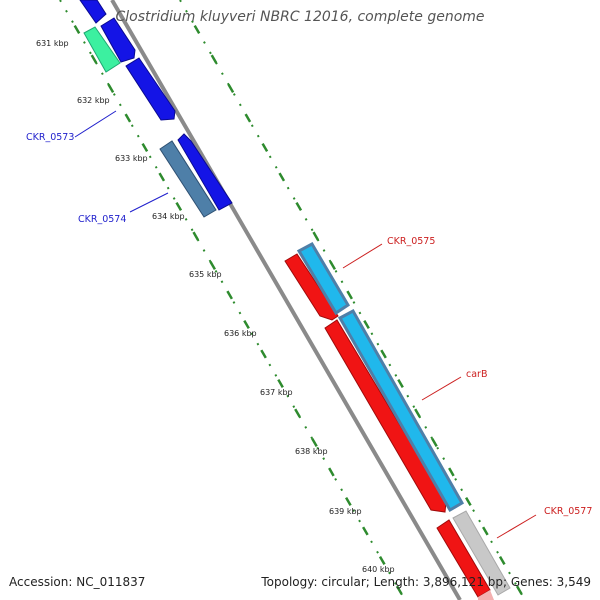  Describe the element at coordinates (102, 219) in the screenshot. I see `gene-label-ckr-0574: CKR_0574` at that location.